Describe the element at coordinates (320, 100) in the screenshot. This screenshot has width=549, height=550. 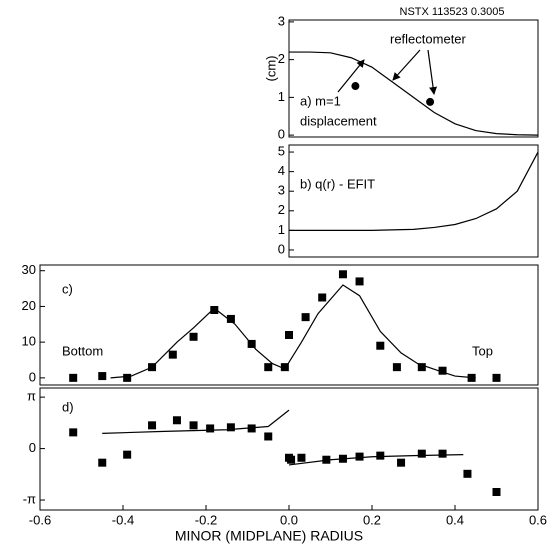
I see `annotation: a) m=1` at that location.